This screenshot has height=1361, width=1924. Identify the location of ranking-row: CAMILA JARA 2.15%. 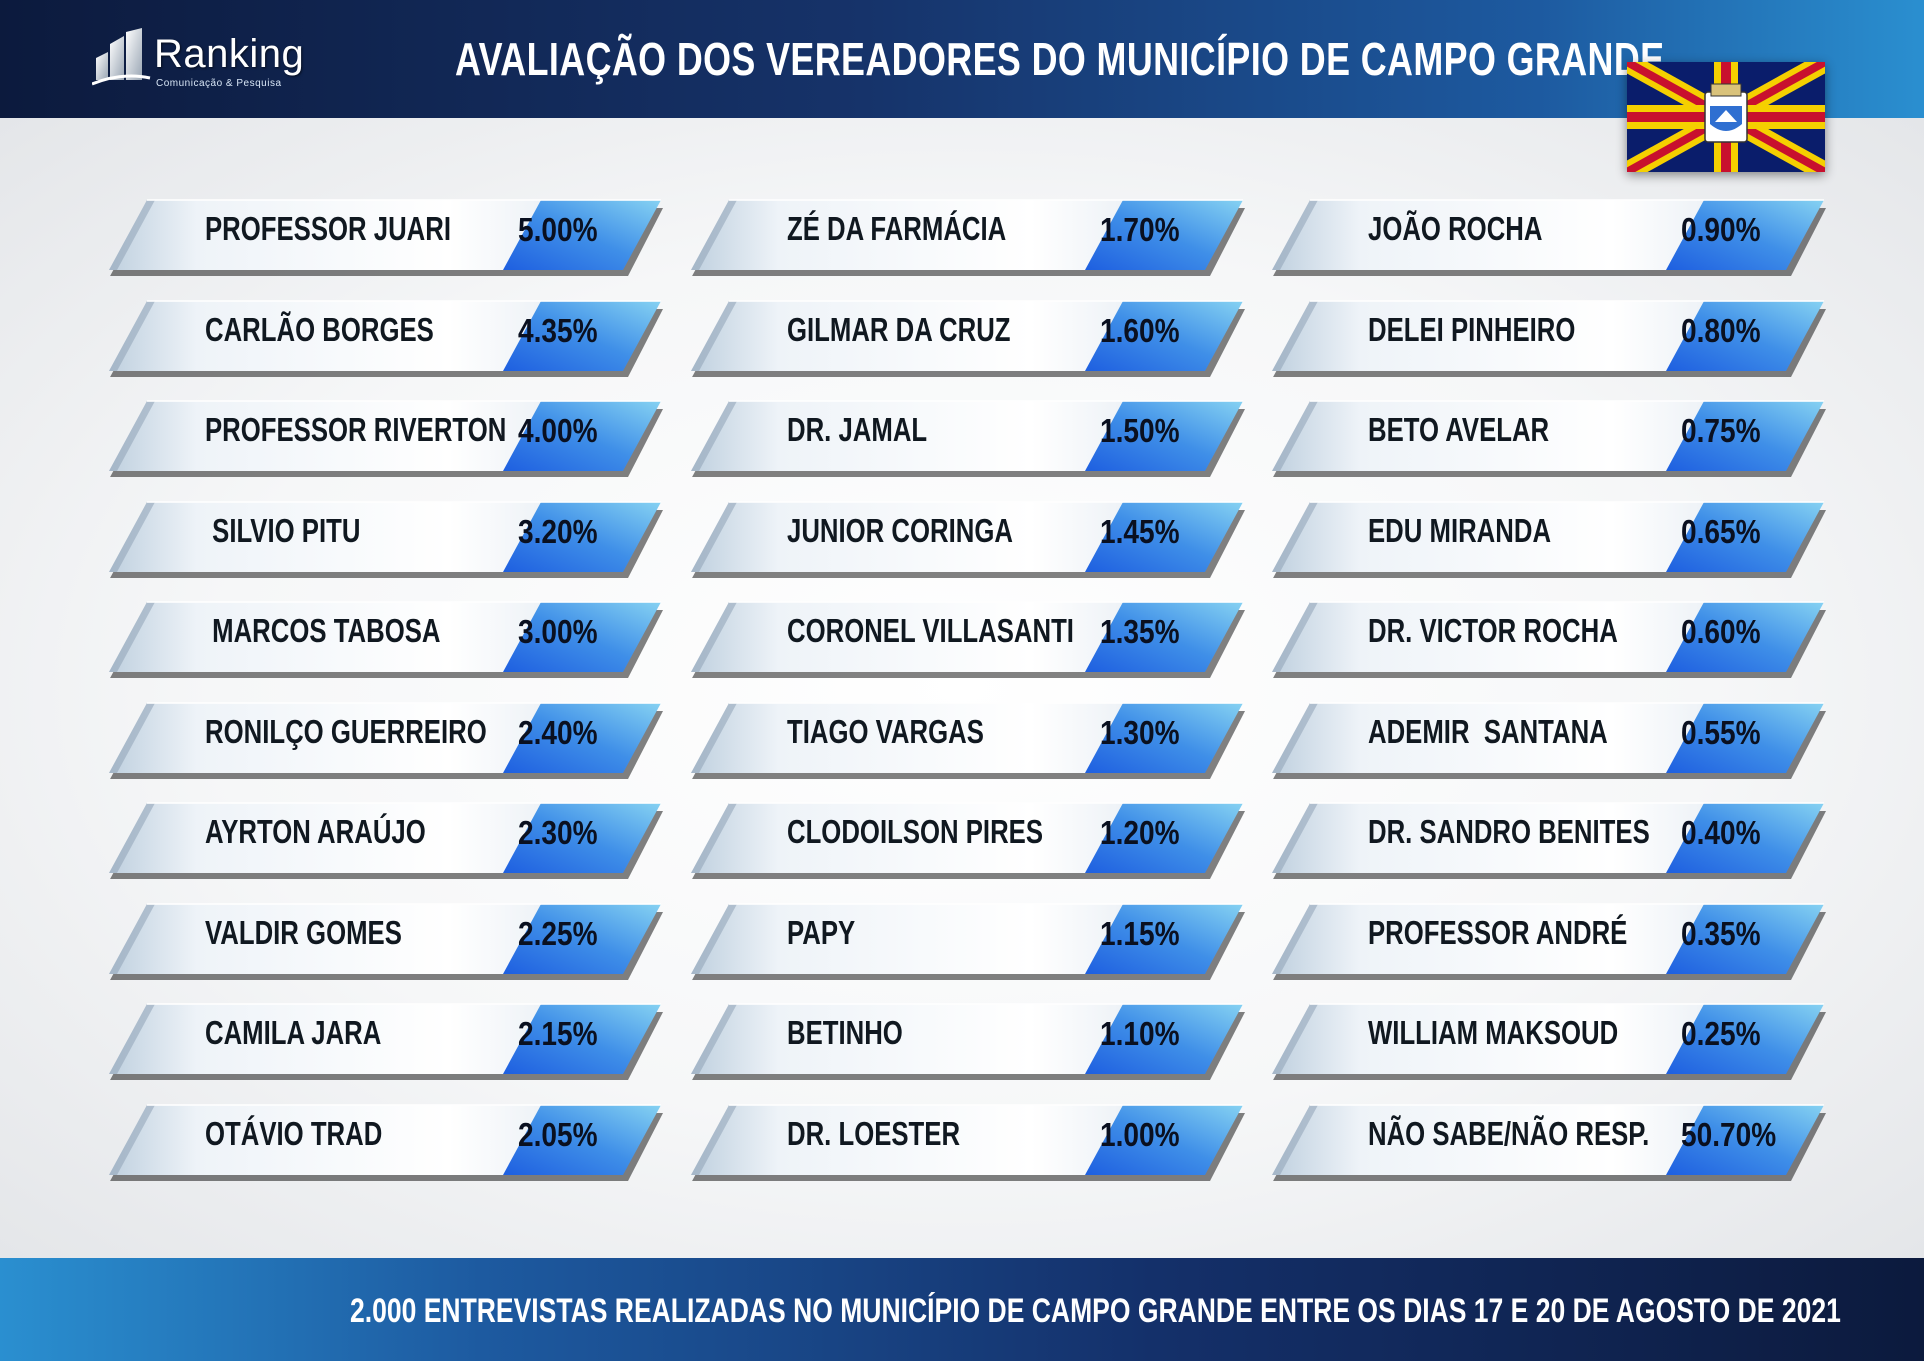
(385, 1038).